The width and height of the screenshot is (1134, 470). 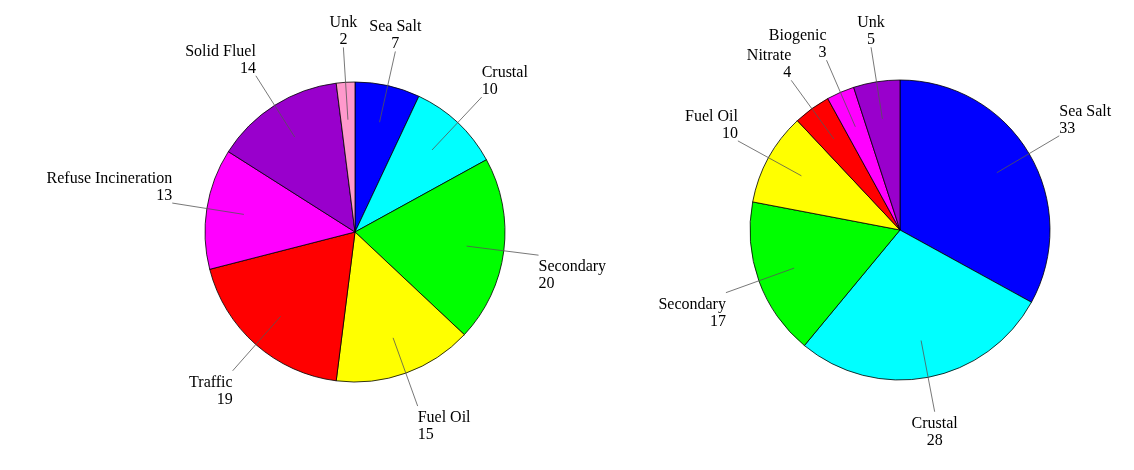 What do you see at coordinates (934, 439) in the screenshot?
I see `data-label: 28` at bounding box center [934, 439].